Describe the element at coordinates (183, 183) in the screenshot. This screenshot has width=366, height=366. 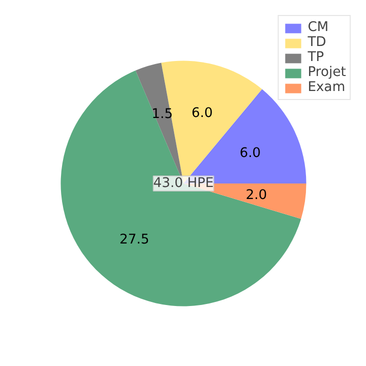
I see `text: 43.0 HPE` at that location.